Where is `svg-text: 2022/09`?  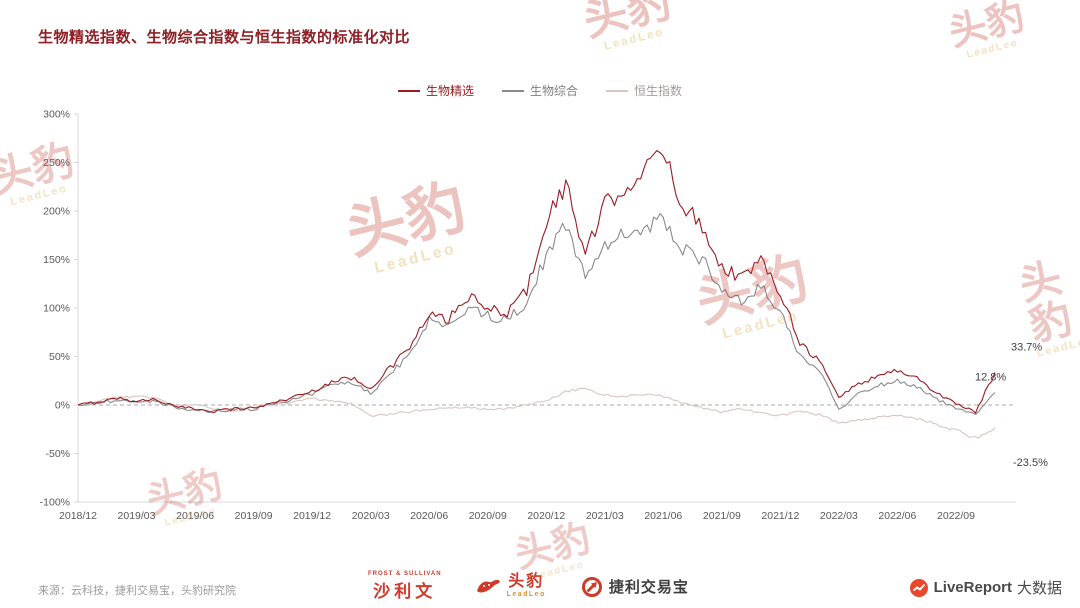
svg-text: 2022/09 is located at coordinates (956, 516).